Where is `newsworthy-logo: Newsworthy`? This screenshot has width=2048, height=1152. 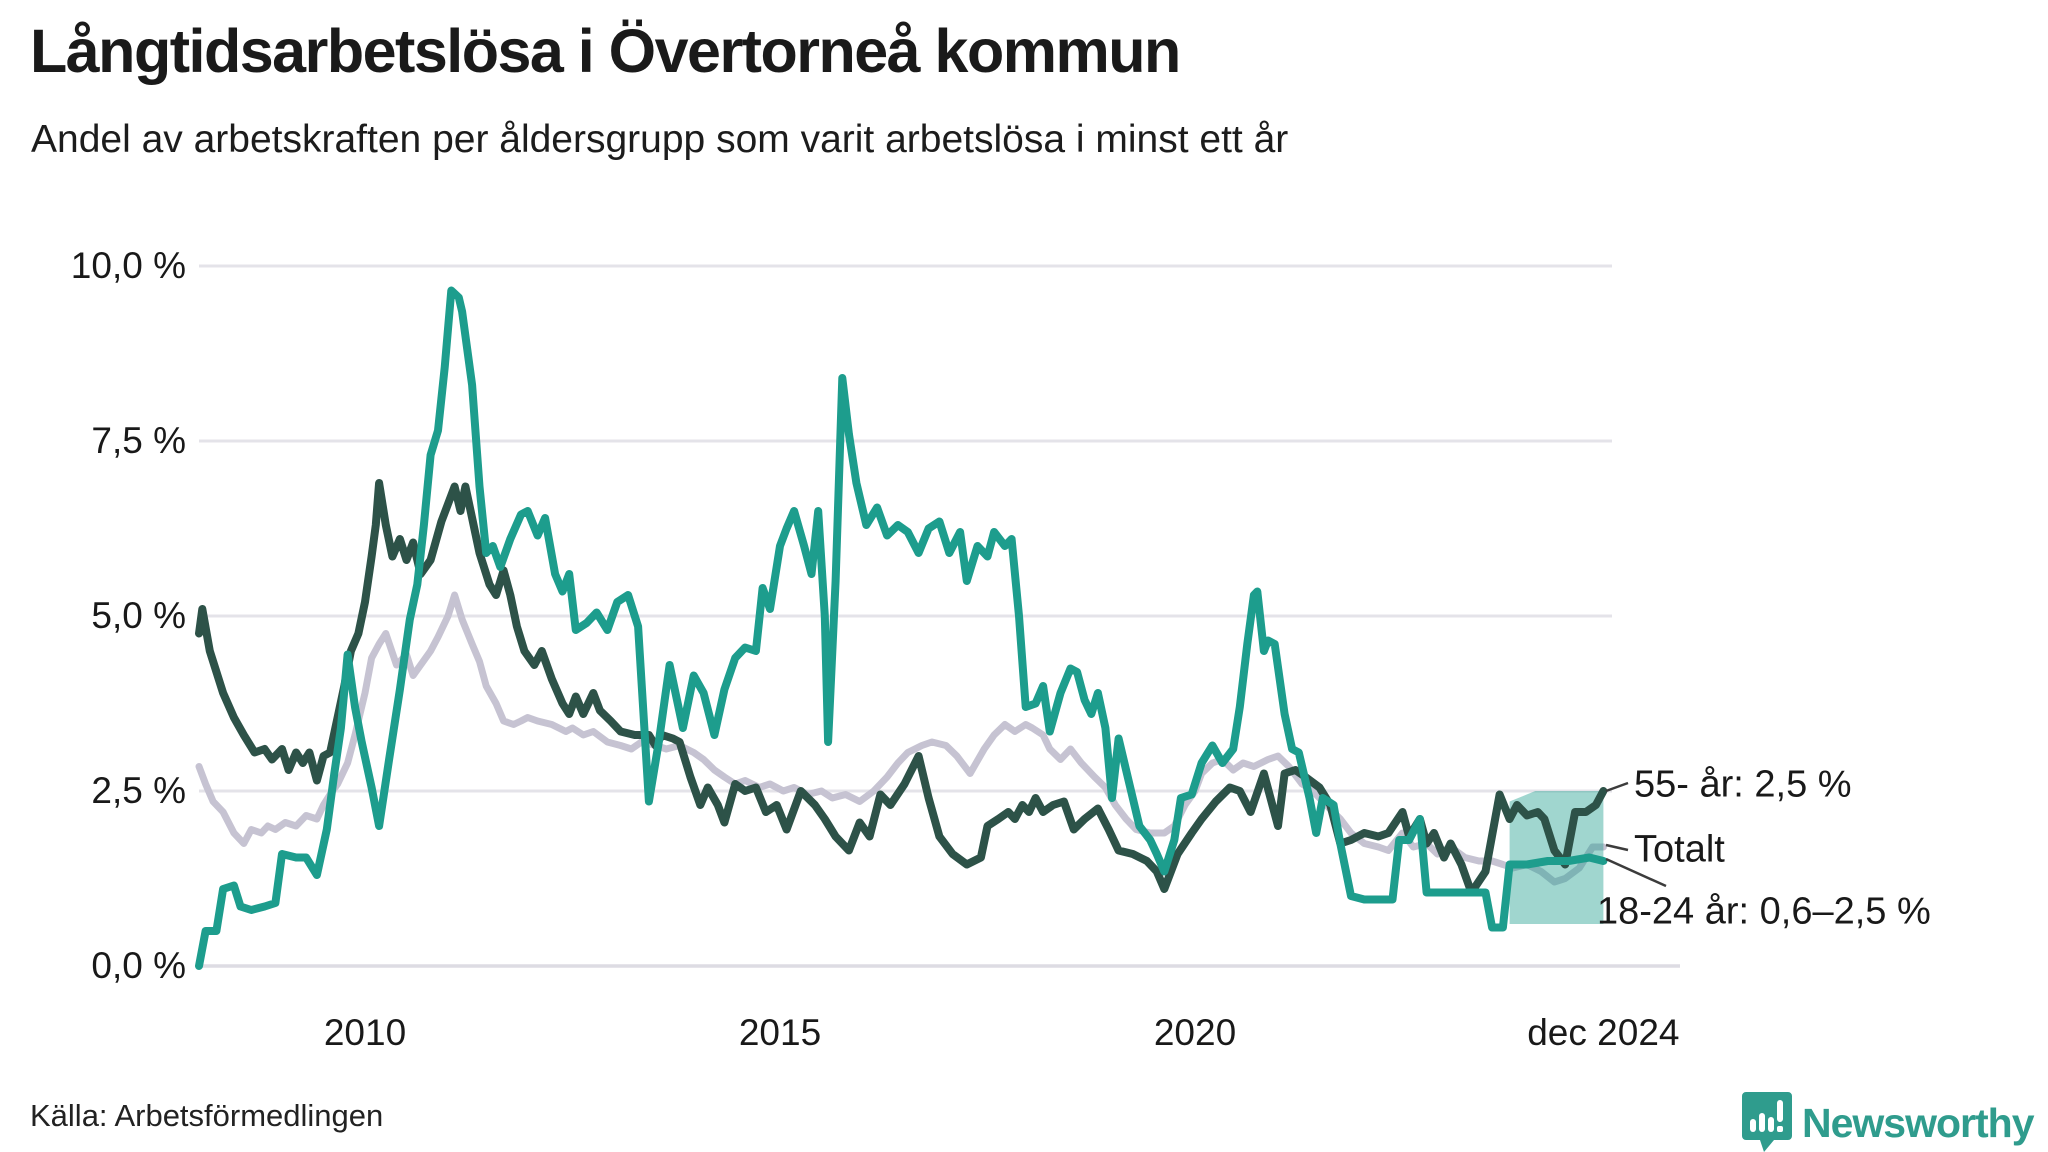 newsworthy-logo: Newsworthy is located at coordinates (1888, 1122).